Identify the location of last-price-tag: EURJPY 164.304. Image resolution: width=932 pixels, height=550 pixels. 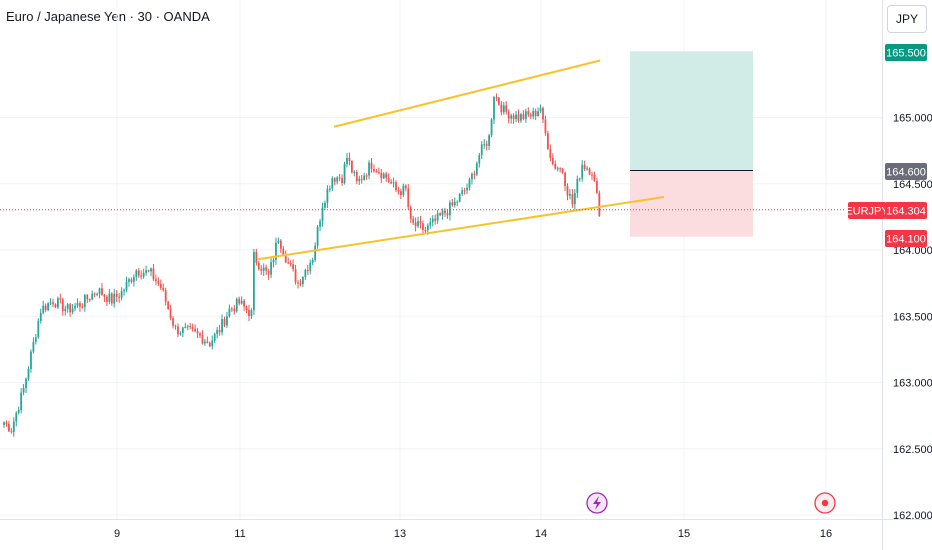
(886, 210).